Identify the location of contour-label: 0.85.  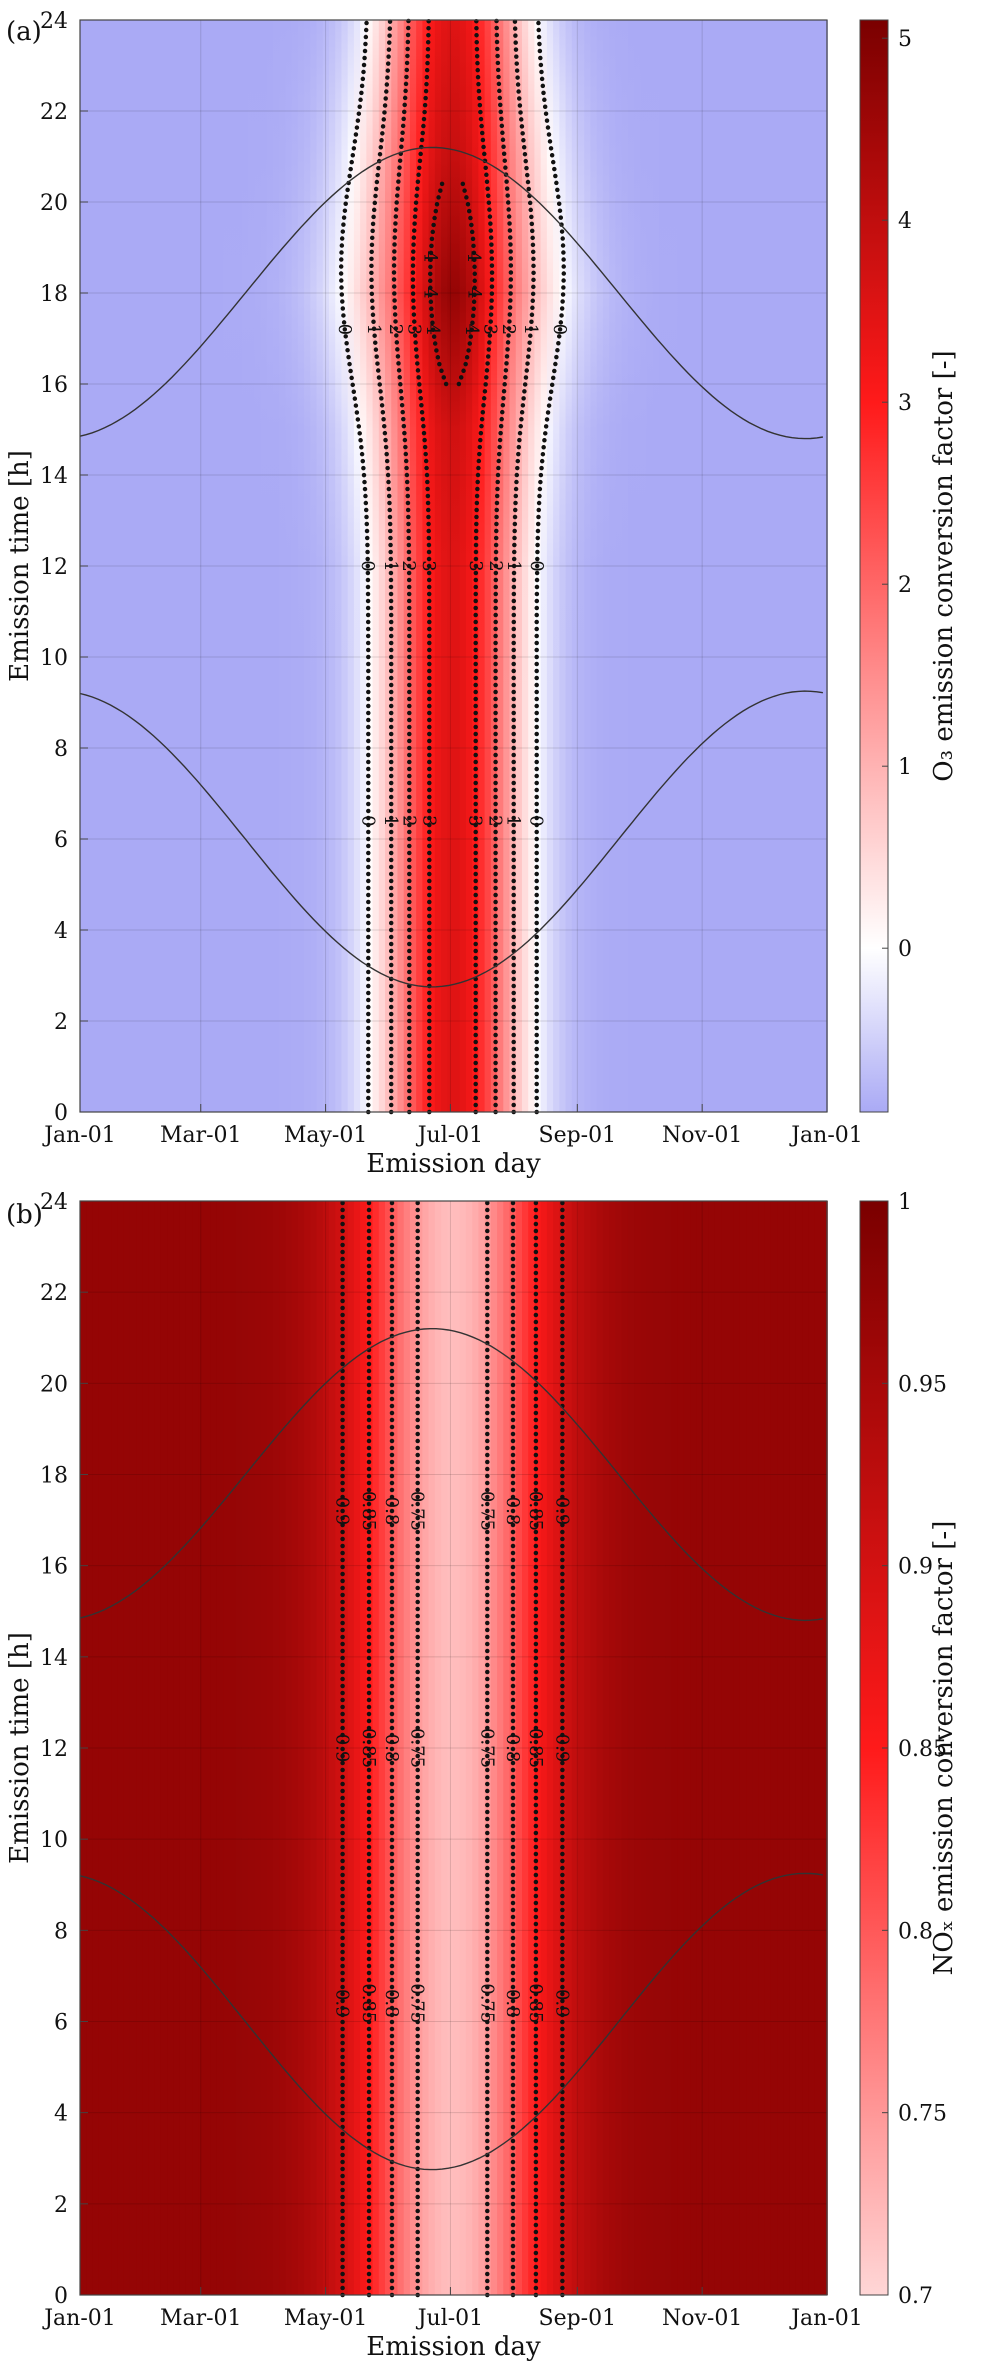
(535, 2003).